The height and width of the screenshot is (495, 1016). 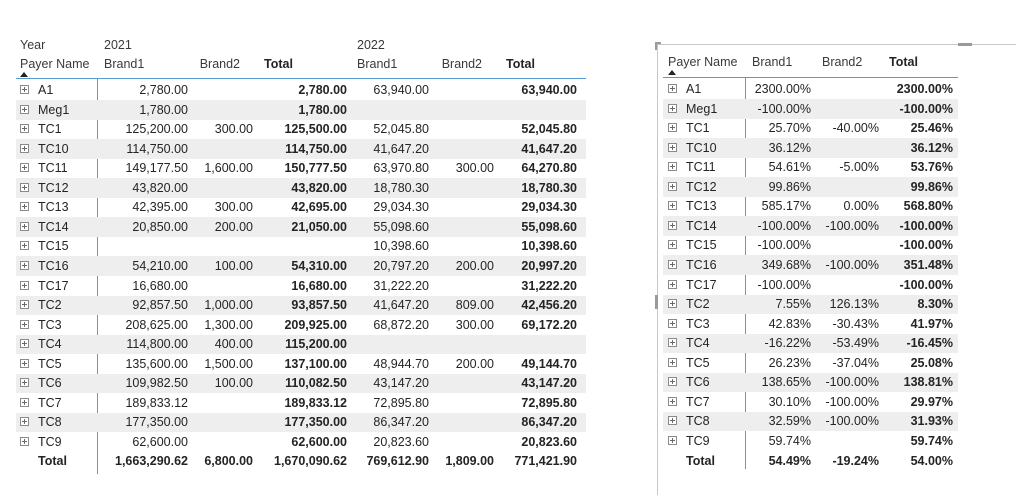 What do you see at coordinates (842, 62) in the screenshot?
I see `col-header-brand2: Brand2` at bounding box center [842, 62].